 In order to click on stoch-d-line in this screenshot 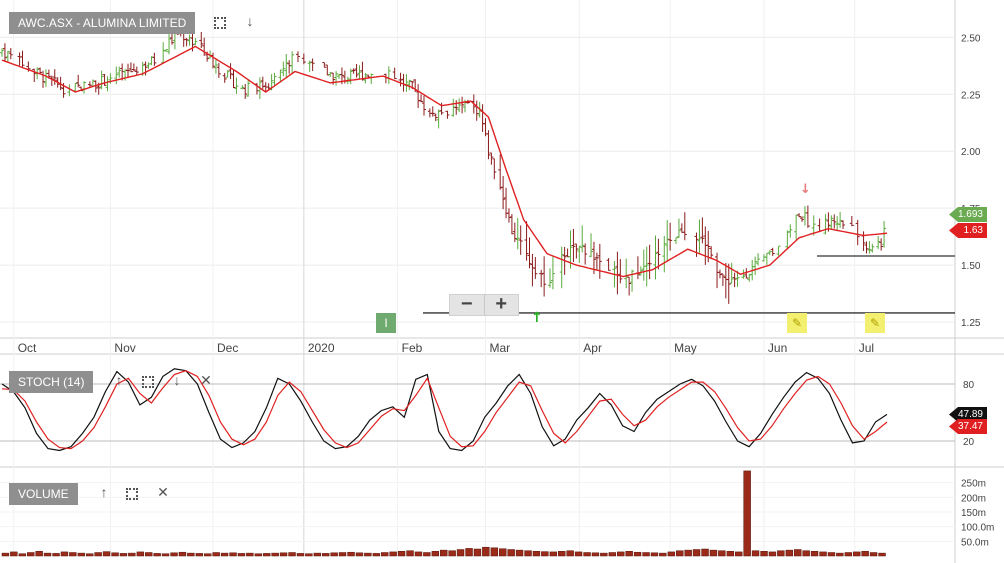, I will do `click(444, 410)`.